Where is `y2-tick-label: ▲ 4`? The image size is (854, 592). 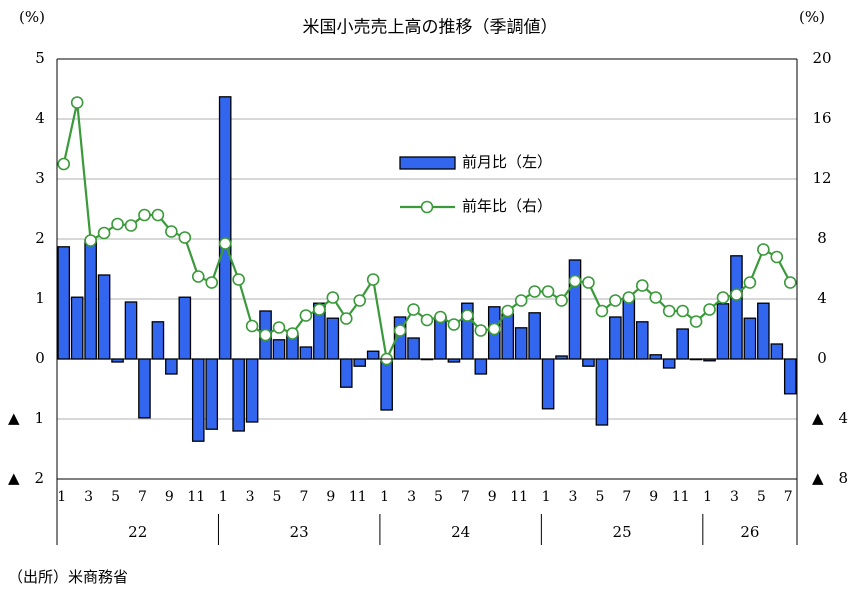
y2-tick-label: ▲ 4 is located at coordinates (830, 418).